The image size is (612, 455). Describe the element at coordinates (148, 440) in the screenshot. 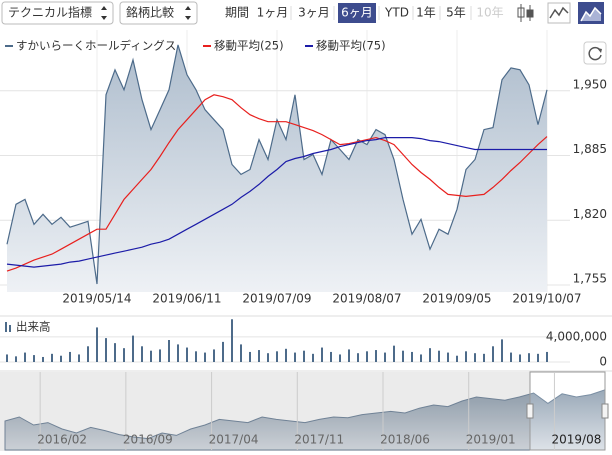

I see `navigator-label: 2016/09` at that location.